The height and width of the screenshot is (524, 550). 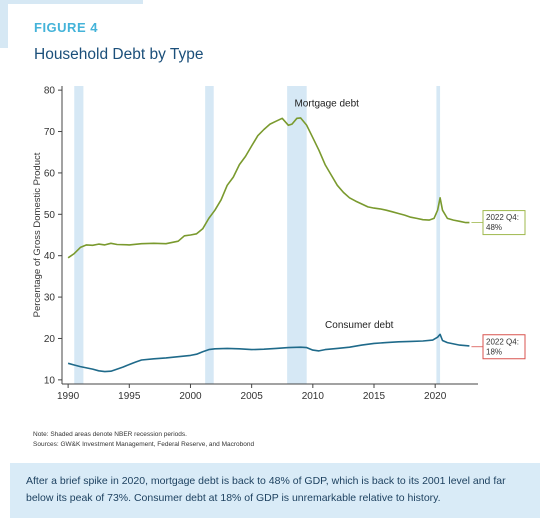 What do you see at coordinates (4, 24) in the screenshot?
I see `frame-accent-left` at bounding box center [4, 24].